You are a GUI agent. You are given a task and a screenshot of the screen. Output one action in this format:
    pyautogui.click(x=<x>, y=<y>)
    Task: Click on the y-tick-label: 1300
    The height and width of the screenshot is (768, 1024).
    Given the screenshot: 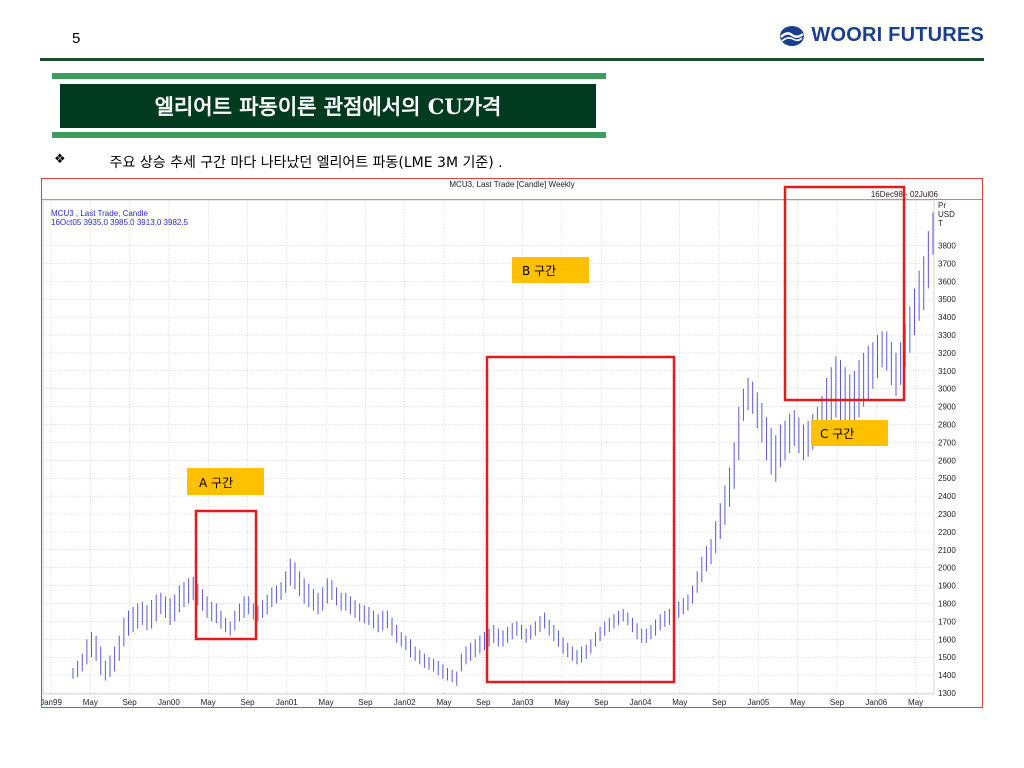 What is the action you would take?
    pyautogui.click(x=947, y=693)
    